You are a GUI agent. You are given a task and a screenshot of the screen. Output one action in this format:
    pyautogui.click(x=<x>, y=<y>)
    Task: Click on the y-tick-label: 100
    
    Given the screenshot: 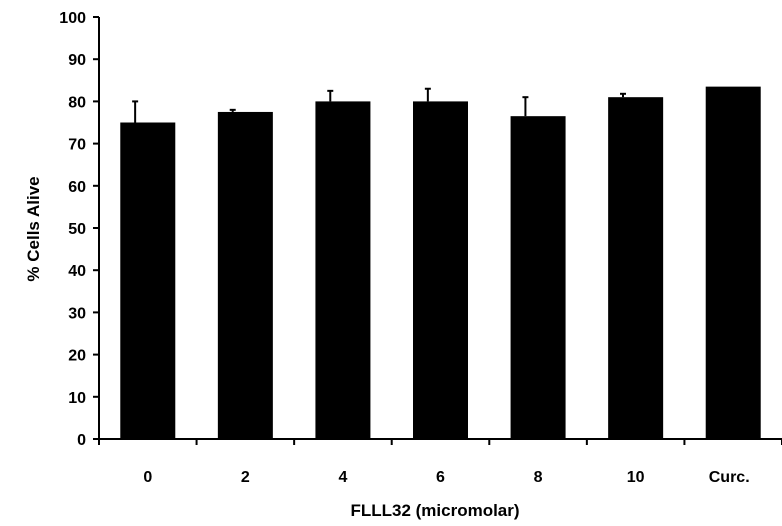 What is the action you would take?
    pyautogui.click(x=72, y=18)
    